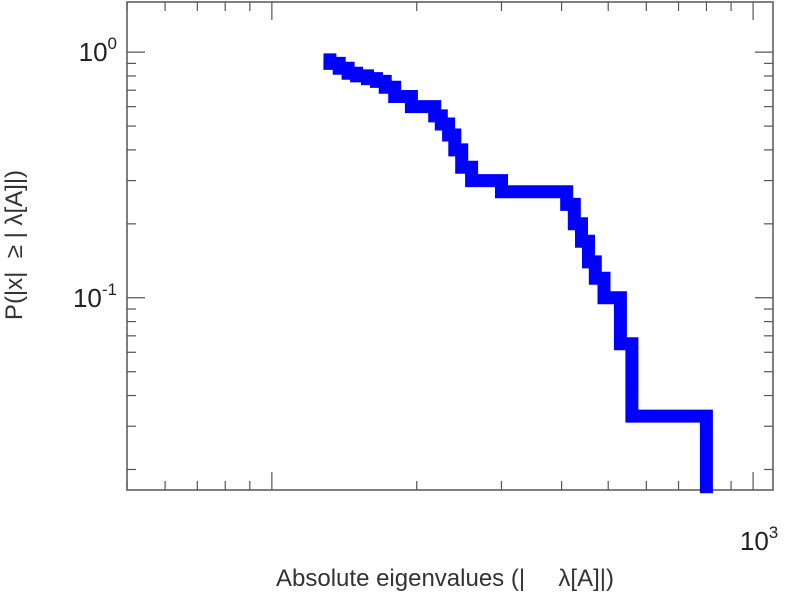 The width and height of the screenshot is (786, 600). Describe the element at coordinates (445, 578) in the screenshot. I see `x-axis-label: Absolute eigenvalues (| λ[A]|)` at that location.